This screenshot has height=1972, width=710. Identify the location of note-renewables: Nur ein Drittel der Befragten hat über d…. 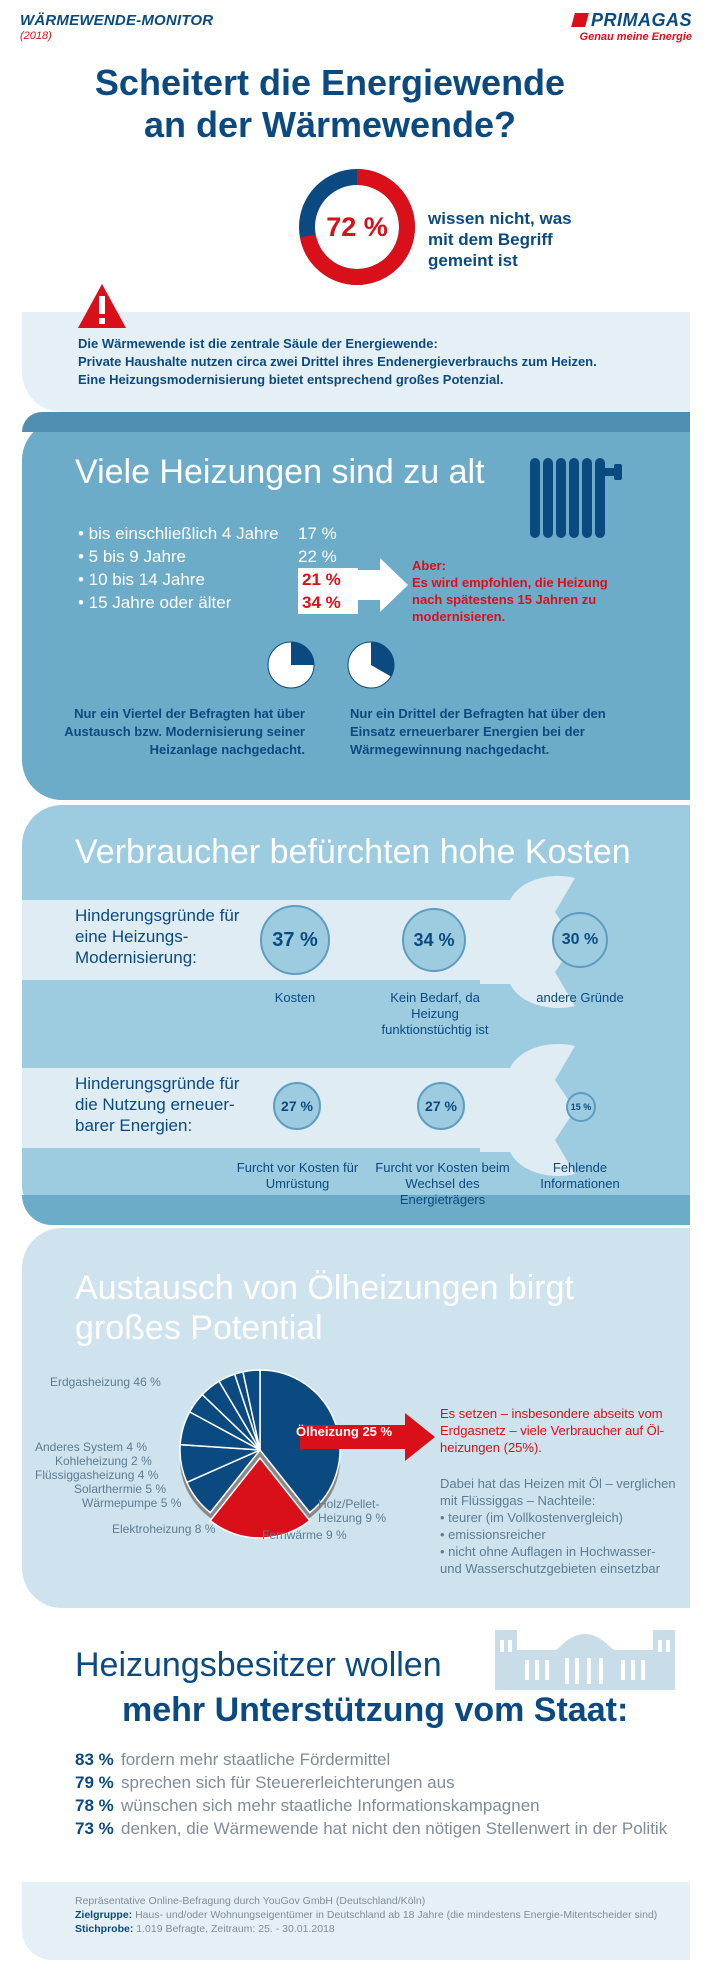
(478, 731).